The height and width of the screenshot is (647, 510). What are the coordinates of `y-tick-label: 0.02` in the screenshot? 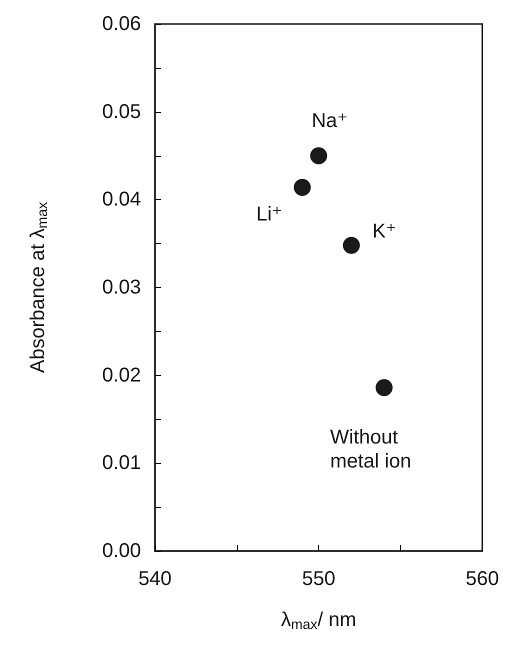 It's located at (121, 375).